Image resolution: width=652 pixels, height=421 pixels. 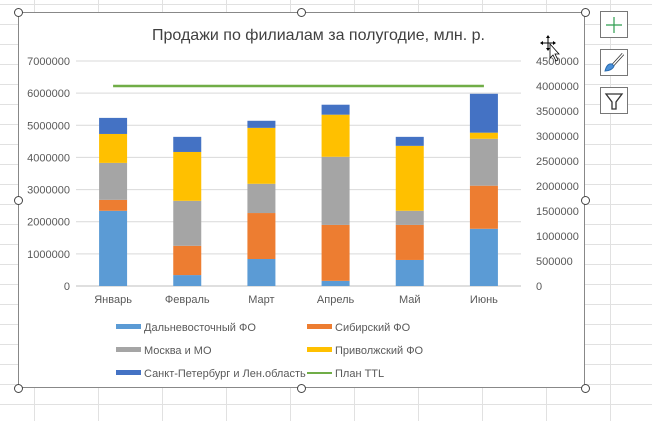 I want to click on resize-handle-t, so click(x=301, y=12).